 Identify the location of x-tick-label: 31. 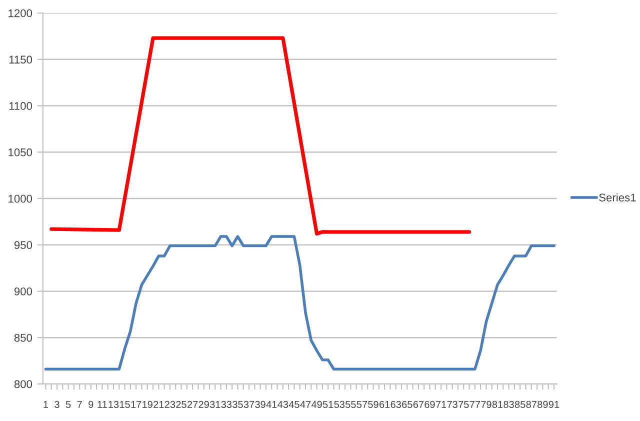
(215, 404).